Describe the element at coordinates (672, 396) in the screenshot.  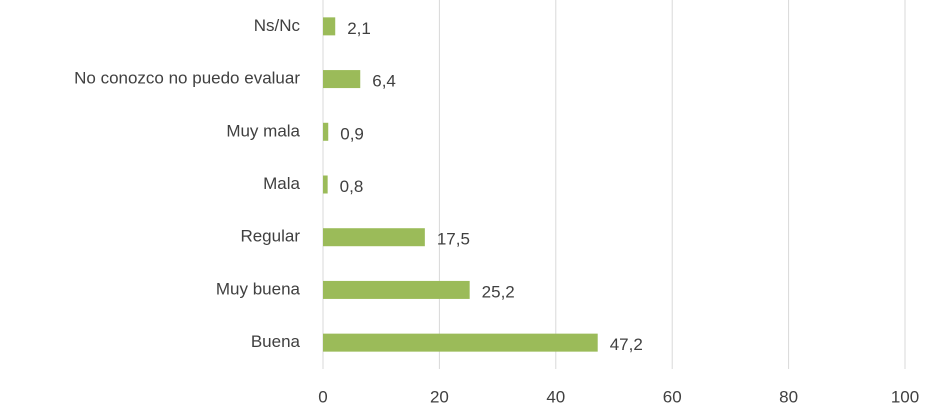
I see `x-tick-label: 60` at that location.